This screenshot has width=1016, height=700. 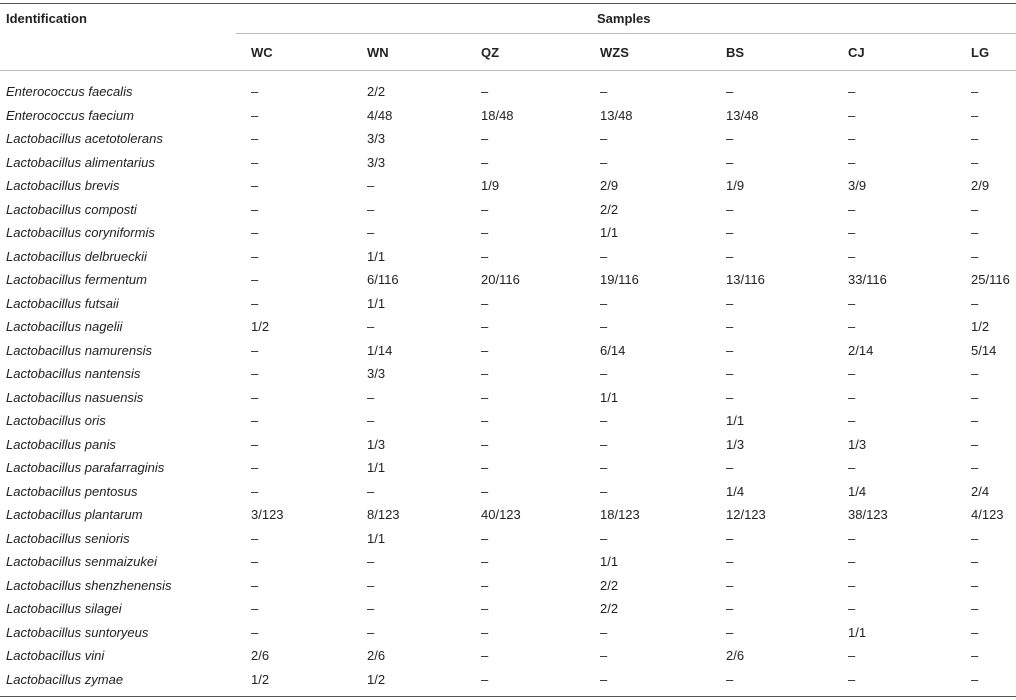 What do you see at coordinates (867, 279) in the screenshot?
I see `cell-cj: 33/116` at bounding box center [867, 279].